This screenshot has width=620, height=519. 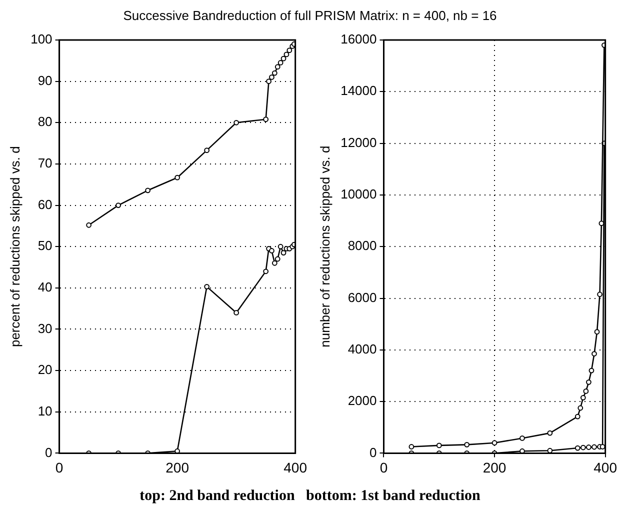 I want to click on y-tick-label: 4000, so click(x=362, y=348).